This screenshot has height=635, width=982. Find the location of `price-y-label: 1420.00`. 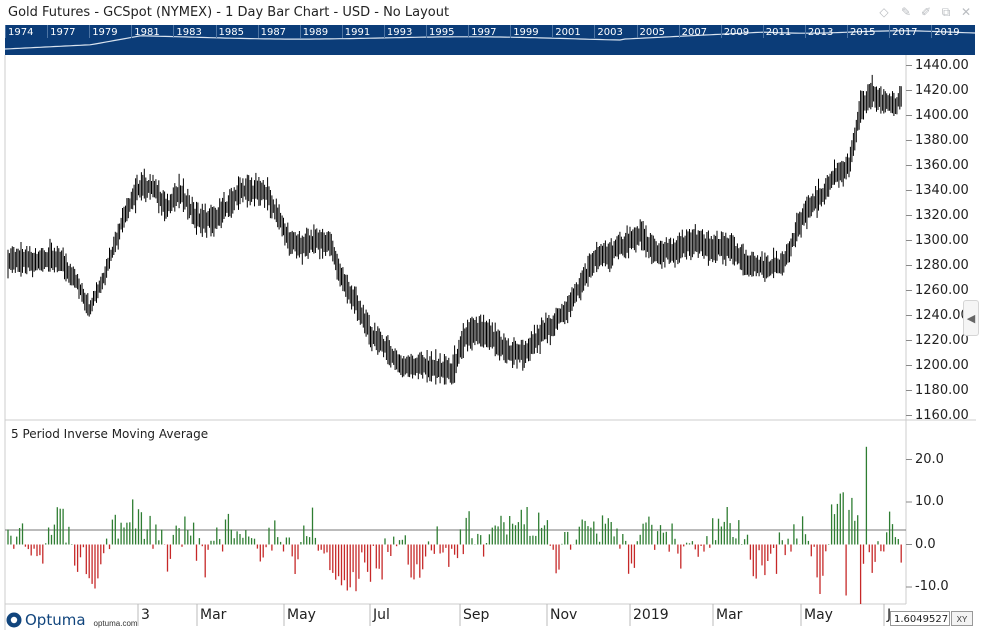

price-y-label: 1420.00 is located at coordinates (942, 90).